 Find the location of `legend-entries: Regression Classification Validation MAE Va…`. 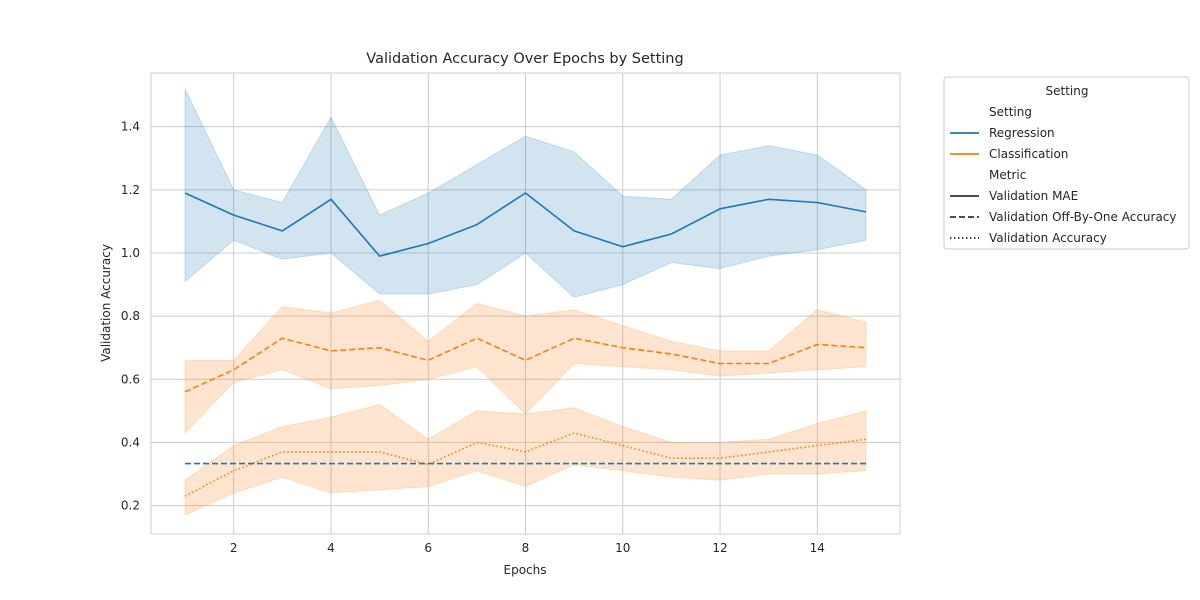

legend-entries: Regression Classification Validation MAE Va… is located at coordinates (1063, 185).